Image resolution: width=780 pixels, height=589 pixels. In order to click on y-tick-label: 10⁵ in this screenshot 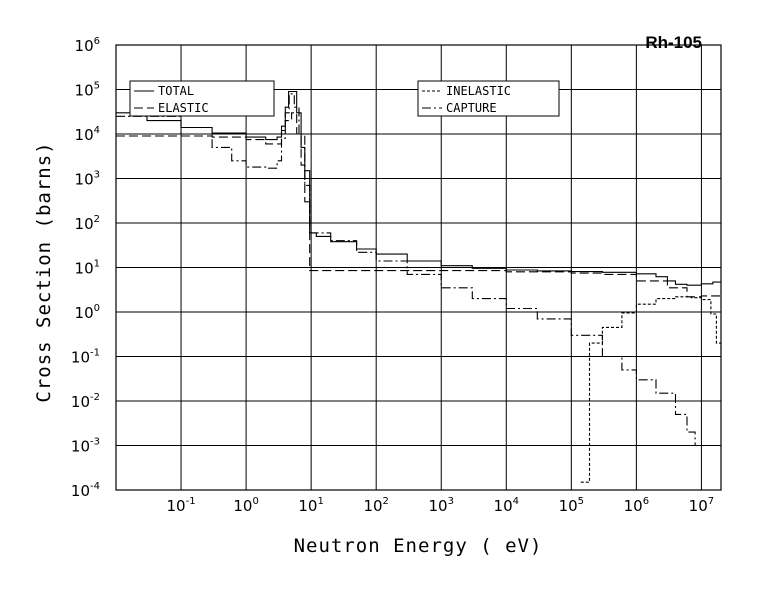, I will do `click(87, 90)`.